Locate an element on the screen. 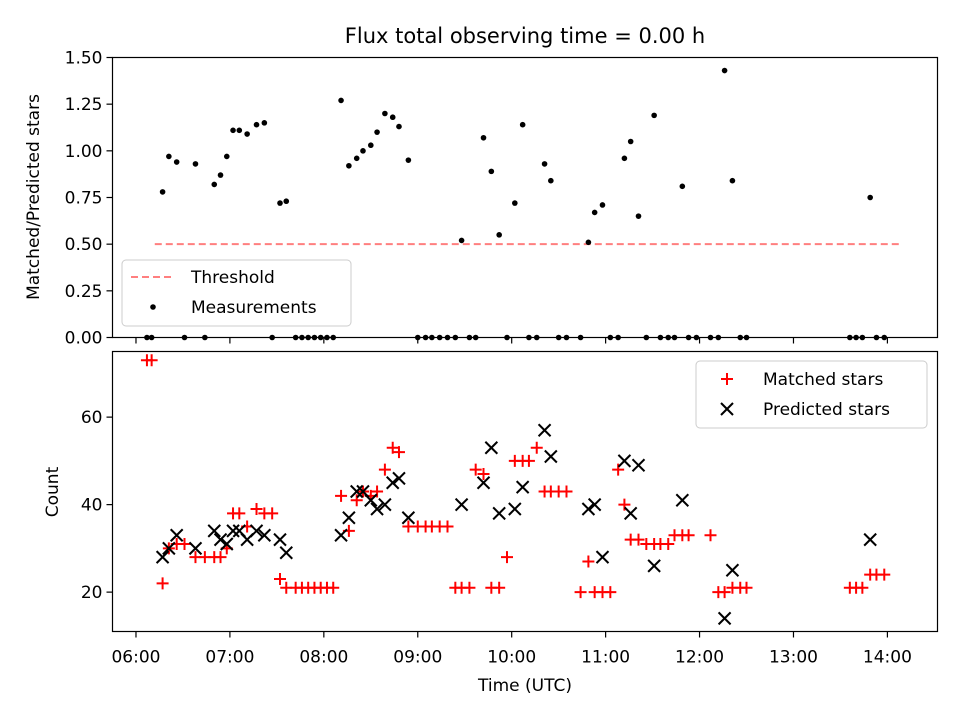  ratio-y-tick-label: 0.75 is located at coordinates (84, 199).